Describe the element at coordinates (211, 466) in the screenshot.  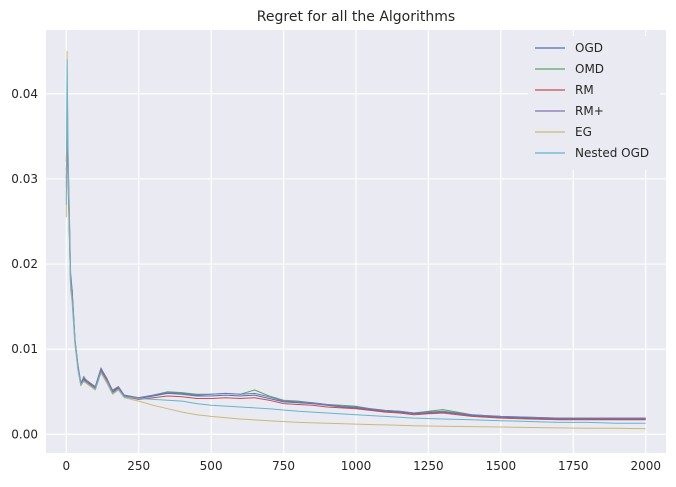
I see `x-tick-label: 500` at that location.